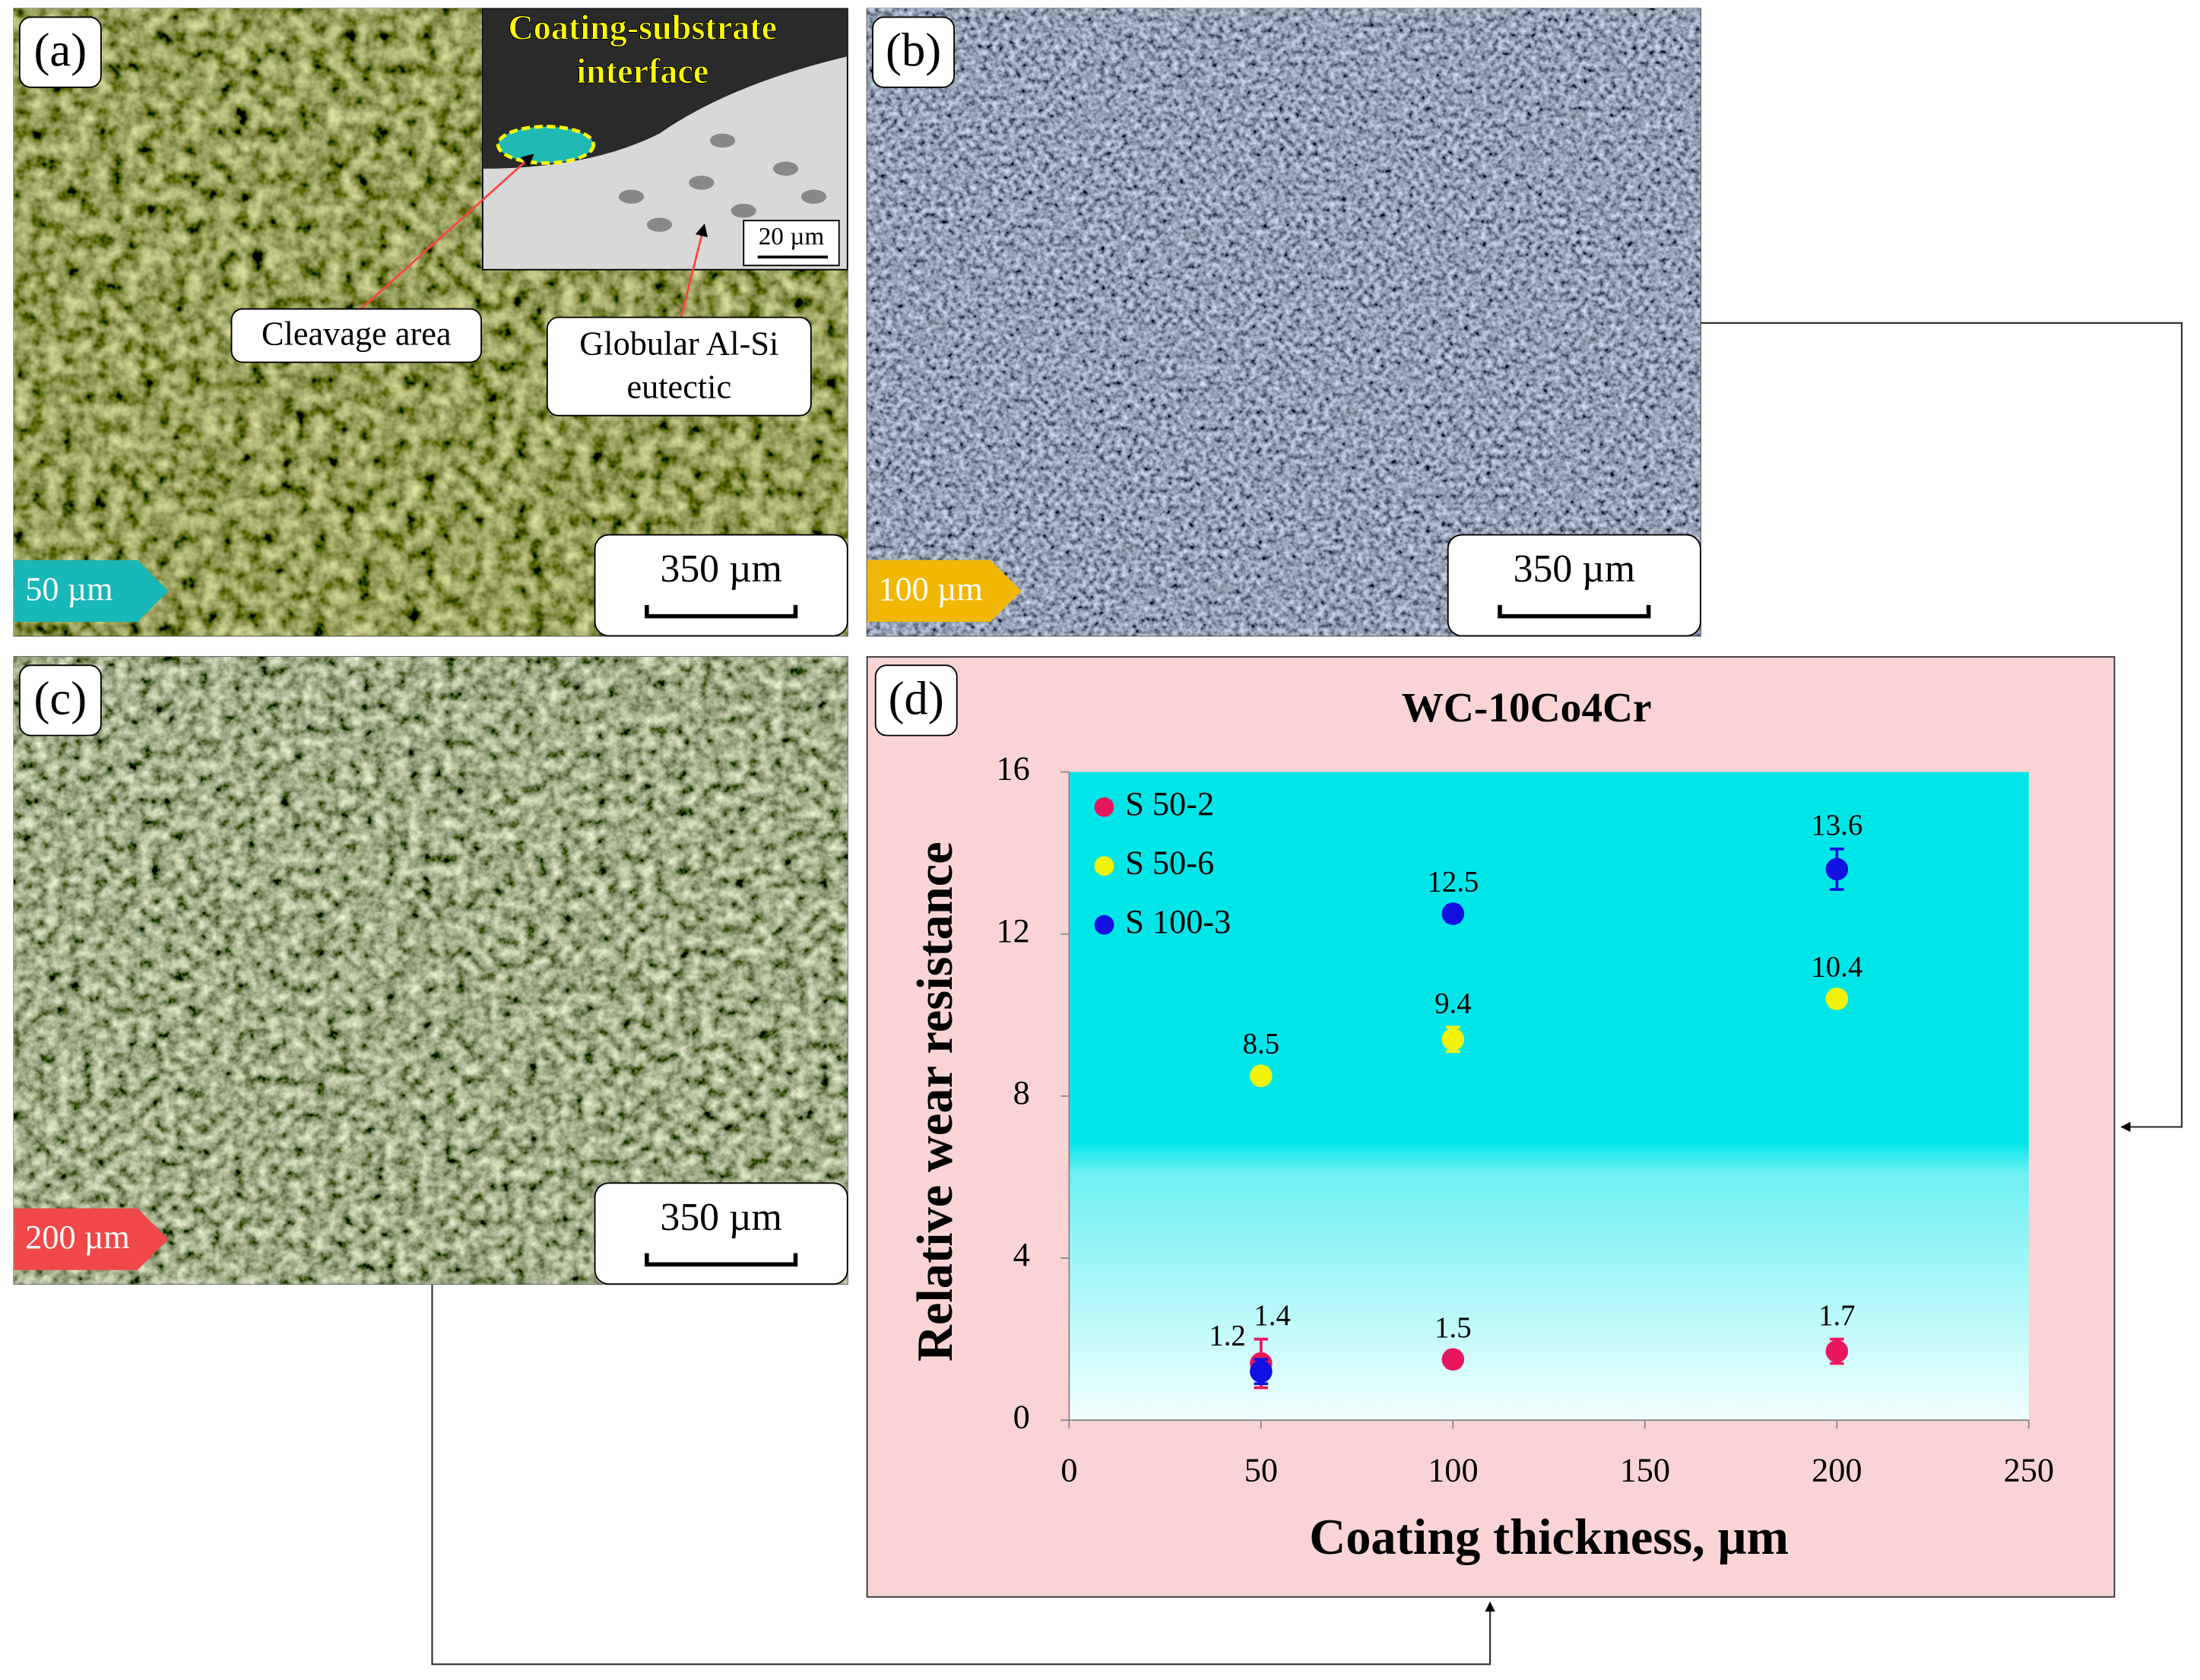  Describe the element at coordinates (1452, 1327) in the screenshot. I see `data-label: 1.5` at that location.